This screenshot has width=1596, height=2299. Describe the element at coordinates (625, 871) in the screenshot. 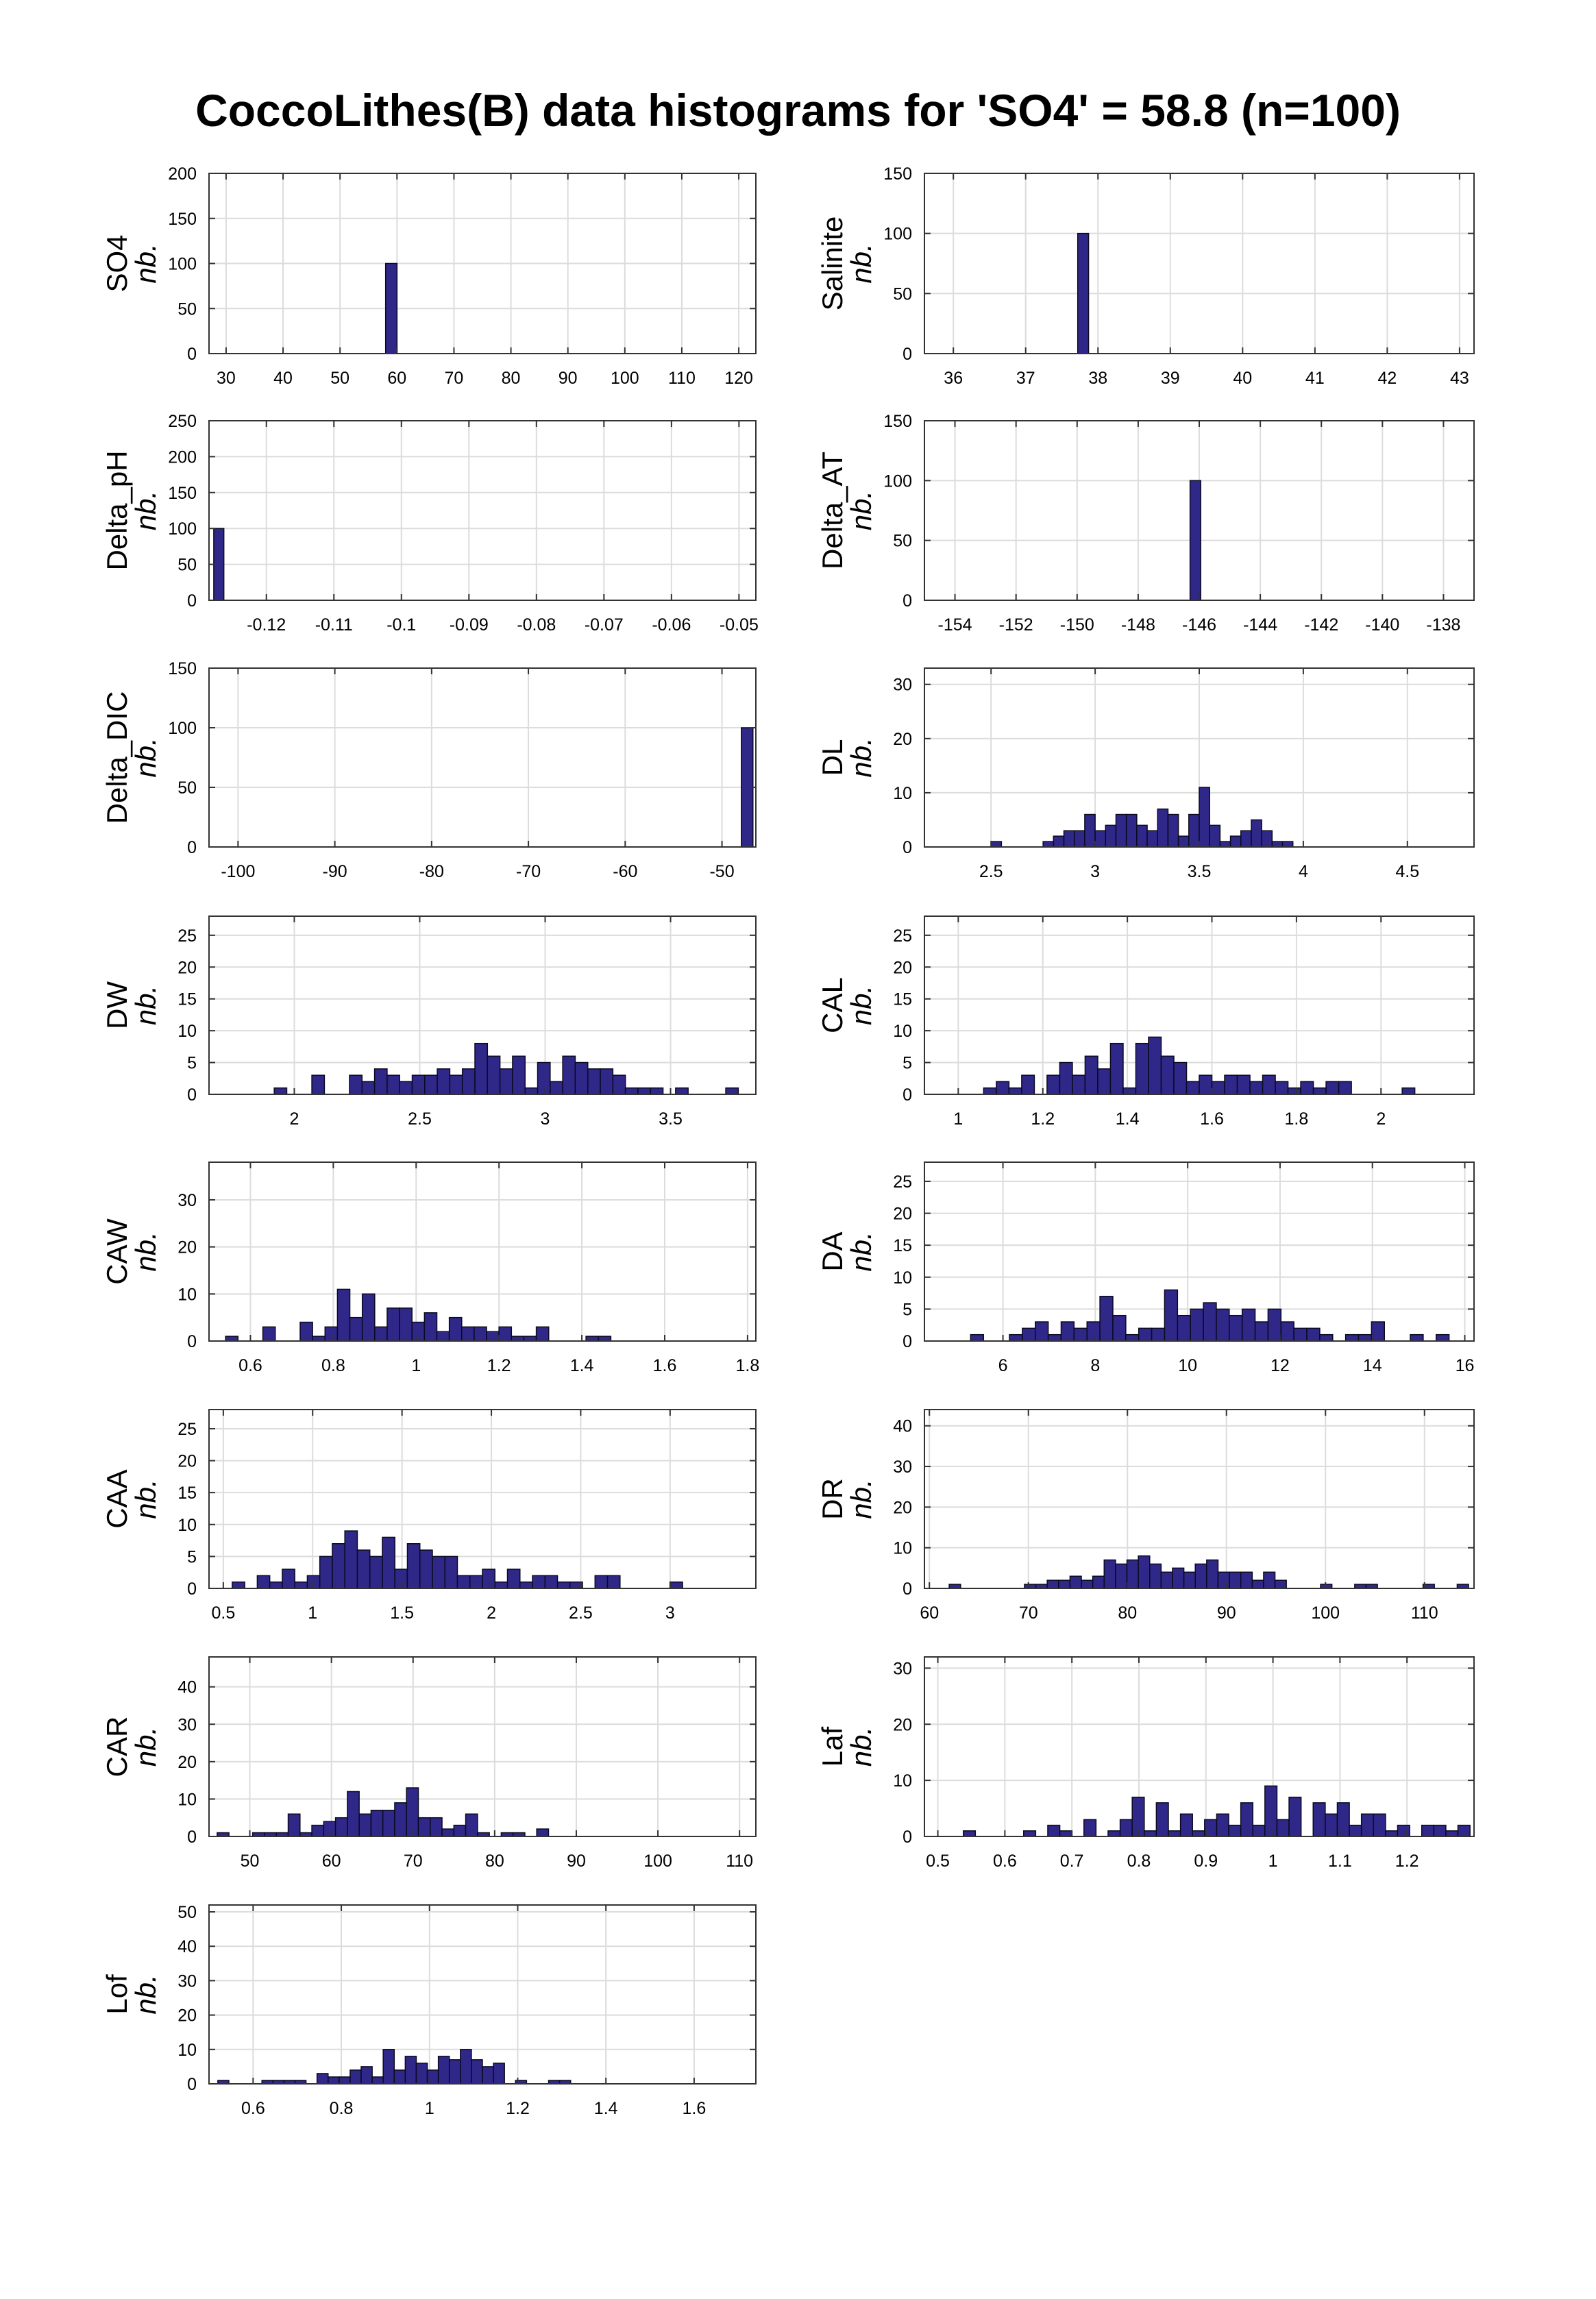

I see `x-tick-label: -60` at that location.